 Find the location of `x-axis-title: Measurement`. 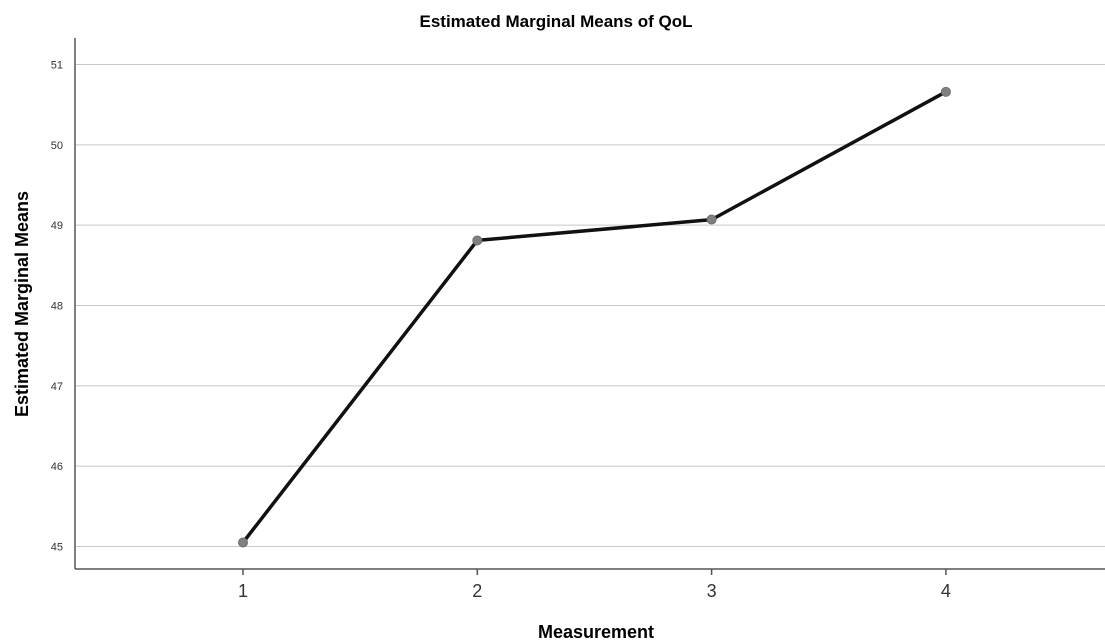

x-axis-title: Measurement is located at coordinates (596, 632).